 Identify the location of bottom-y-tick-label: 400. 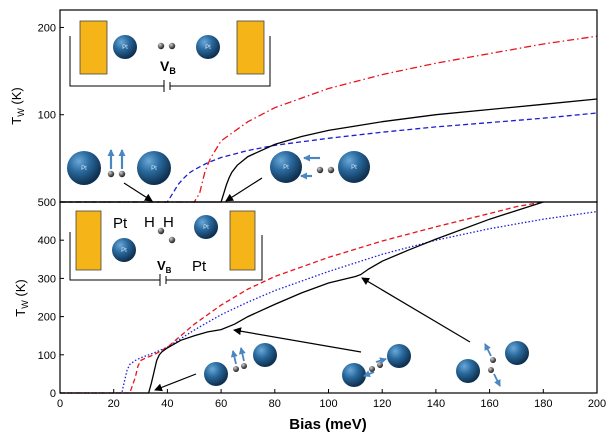
(47, 241).